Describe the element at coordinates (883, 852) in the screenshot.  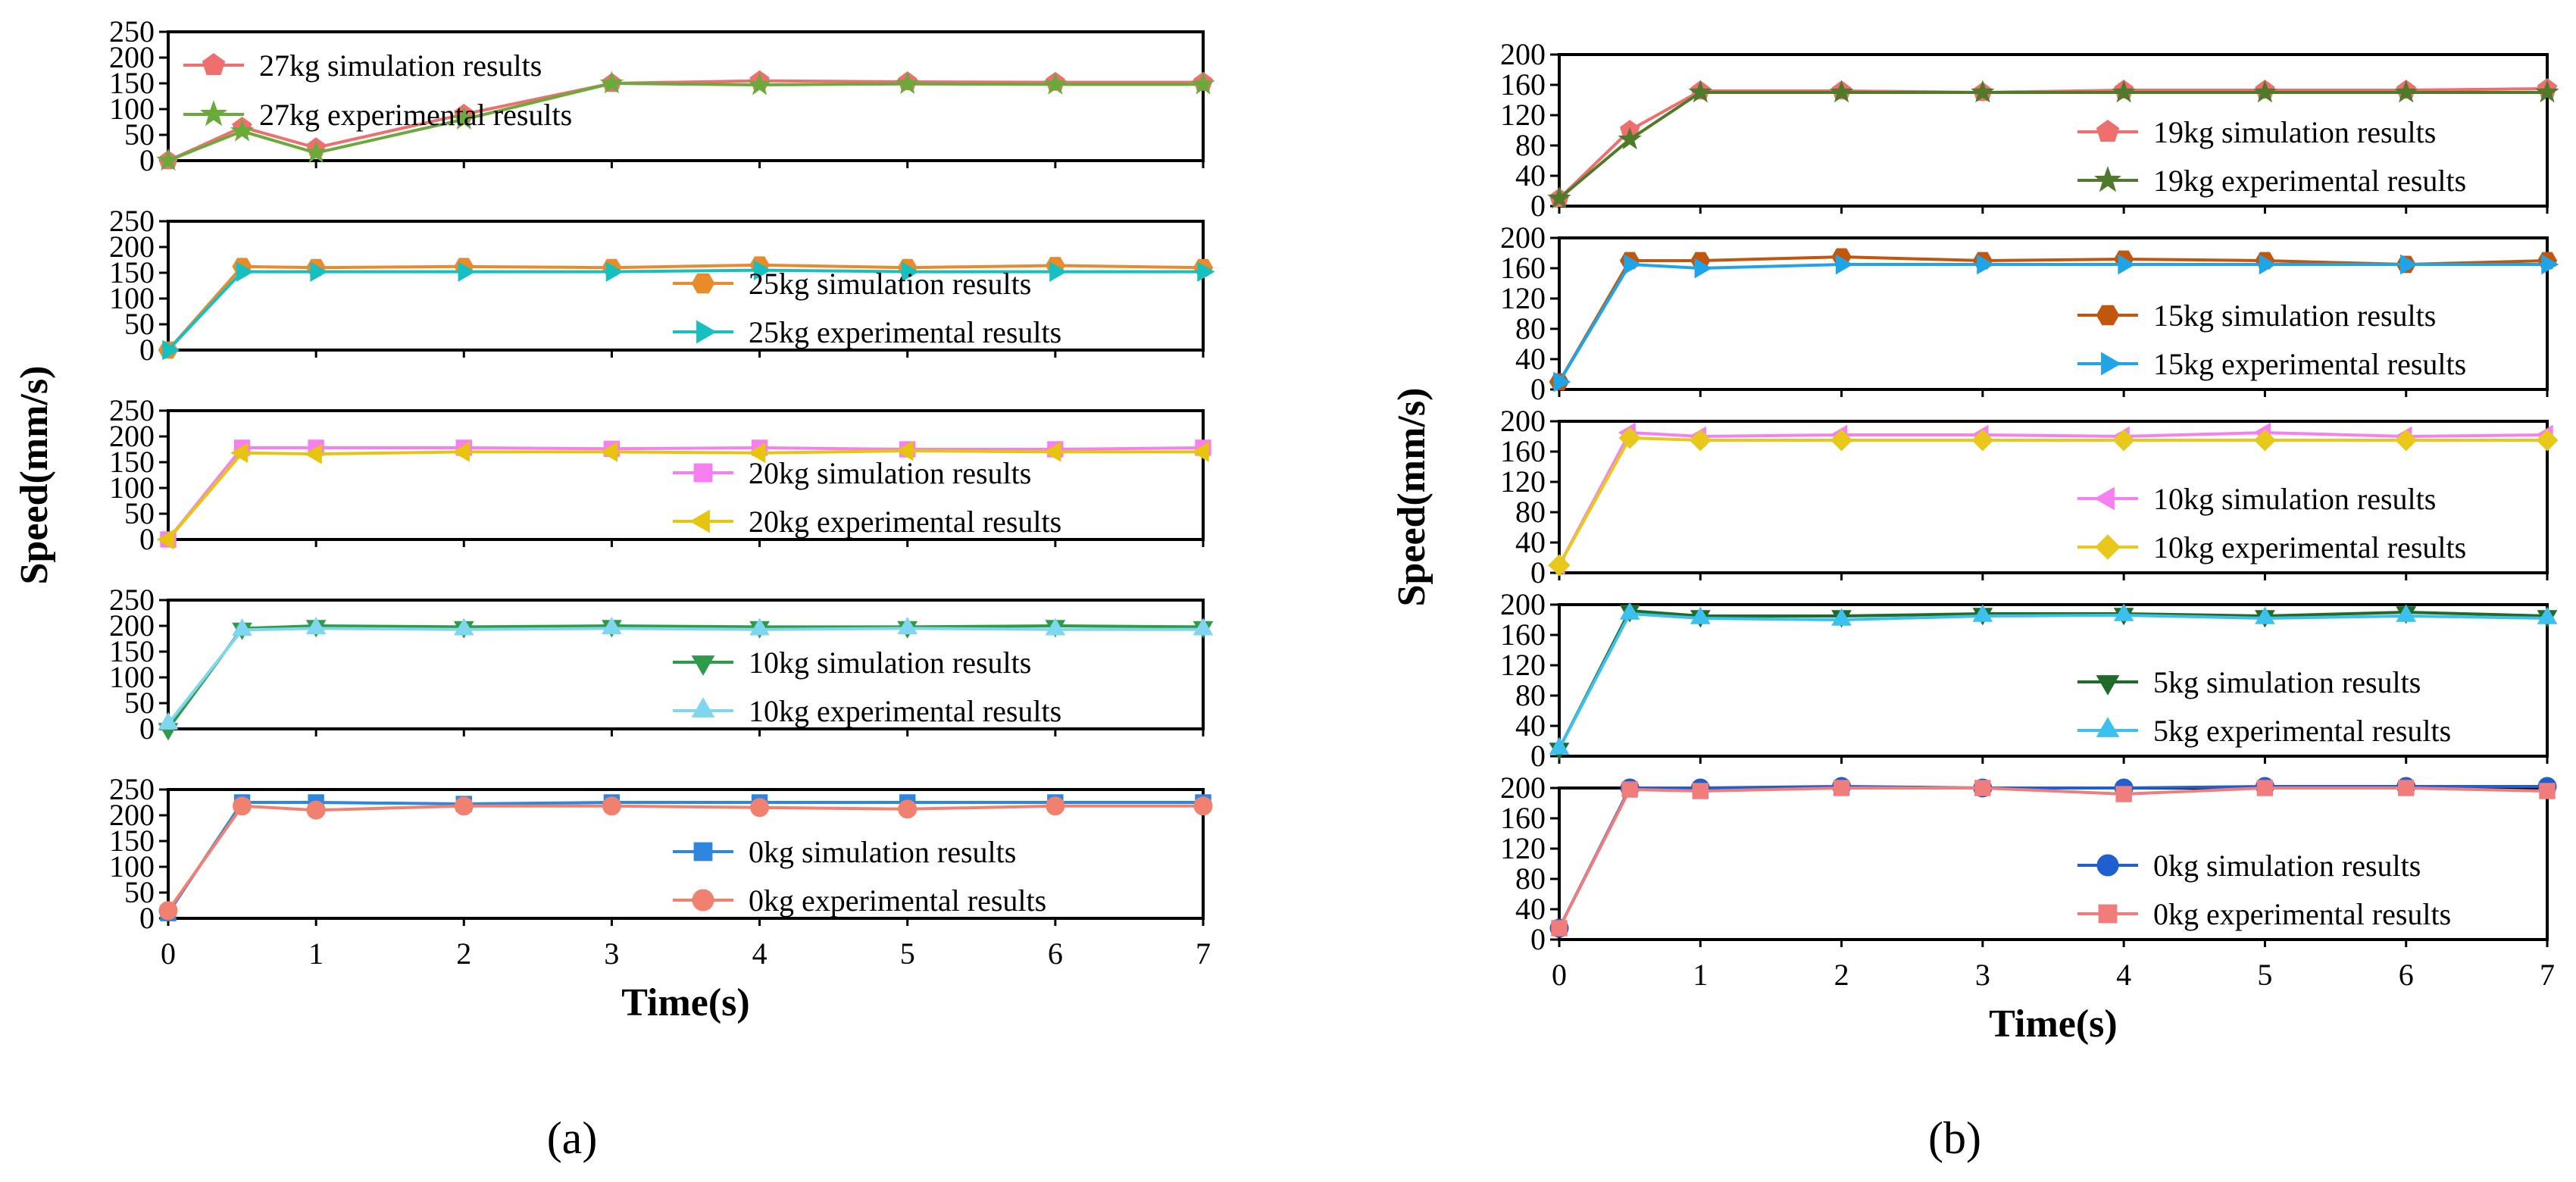
I see `legend-label: 0kg simulation results` at that location.